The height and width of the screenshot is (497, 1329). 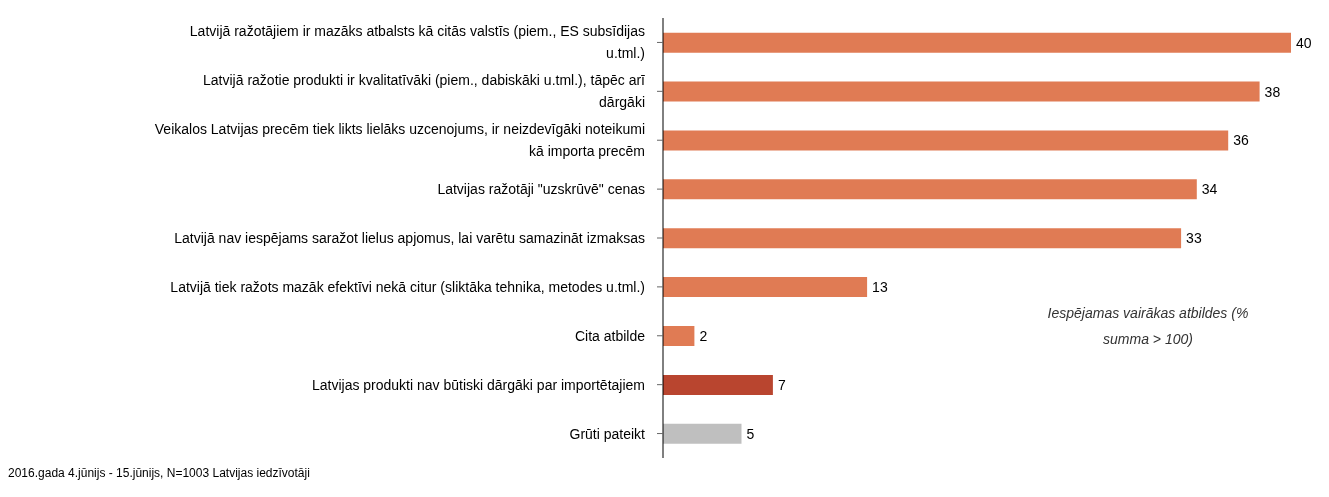 I want to click on data-label: 2, so click(x=703, y=335).